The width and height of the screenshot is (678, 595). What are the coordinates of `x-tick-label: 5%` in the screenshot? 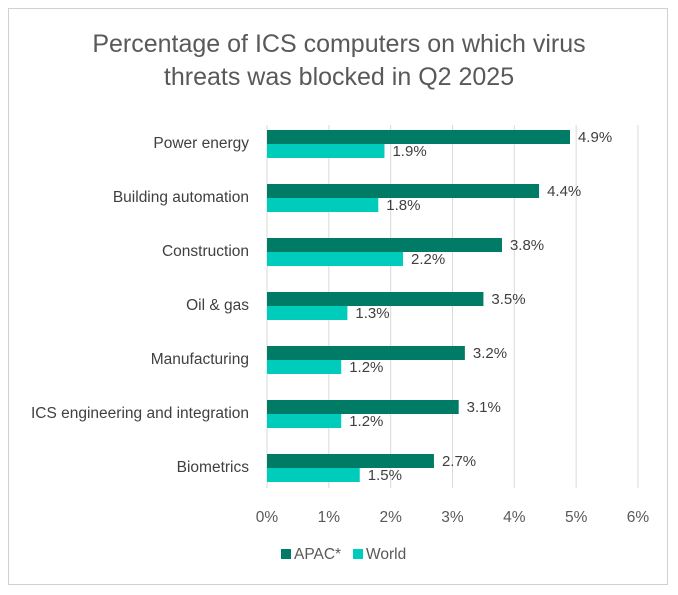 It's located at (576, 517).